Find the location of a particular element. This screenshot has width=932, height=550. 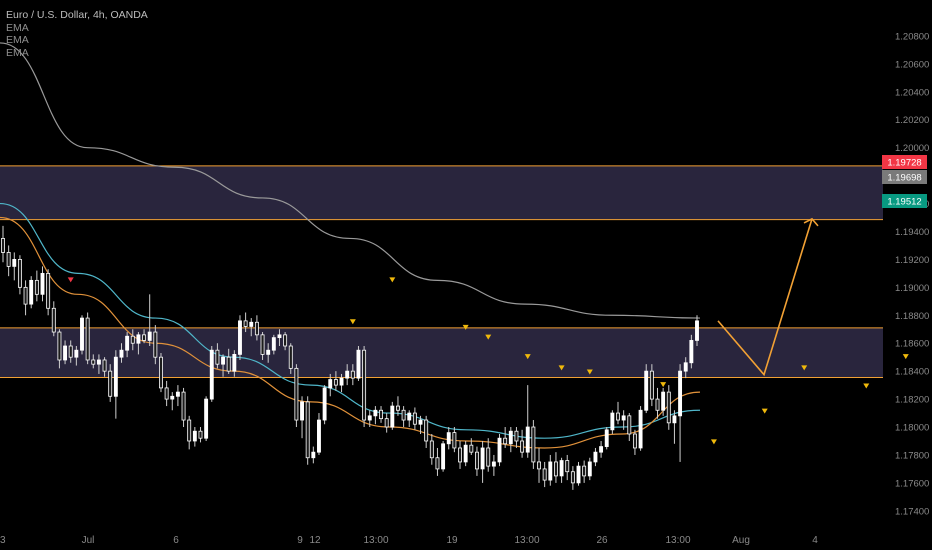

time-tick-label: 9 is located at coordinates (300, 540).